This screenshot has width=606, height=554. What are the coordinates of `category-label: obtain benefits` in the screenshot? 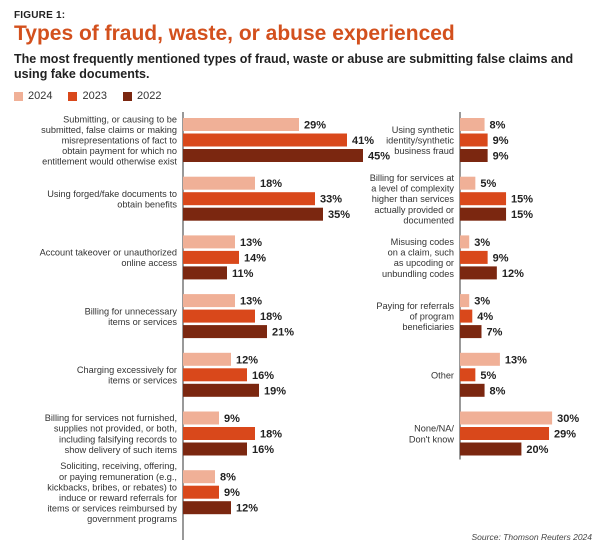 It's located at (147, 205).